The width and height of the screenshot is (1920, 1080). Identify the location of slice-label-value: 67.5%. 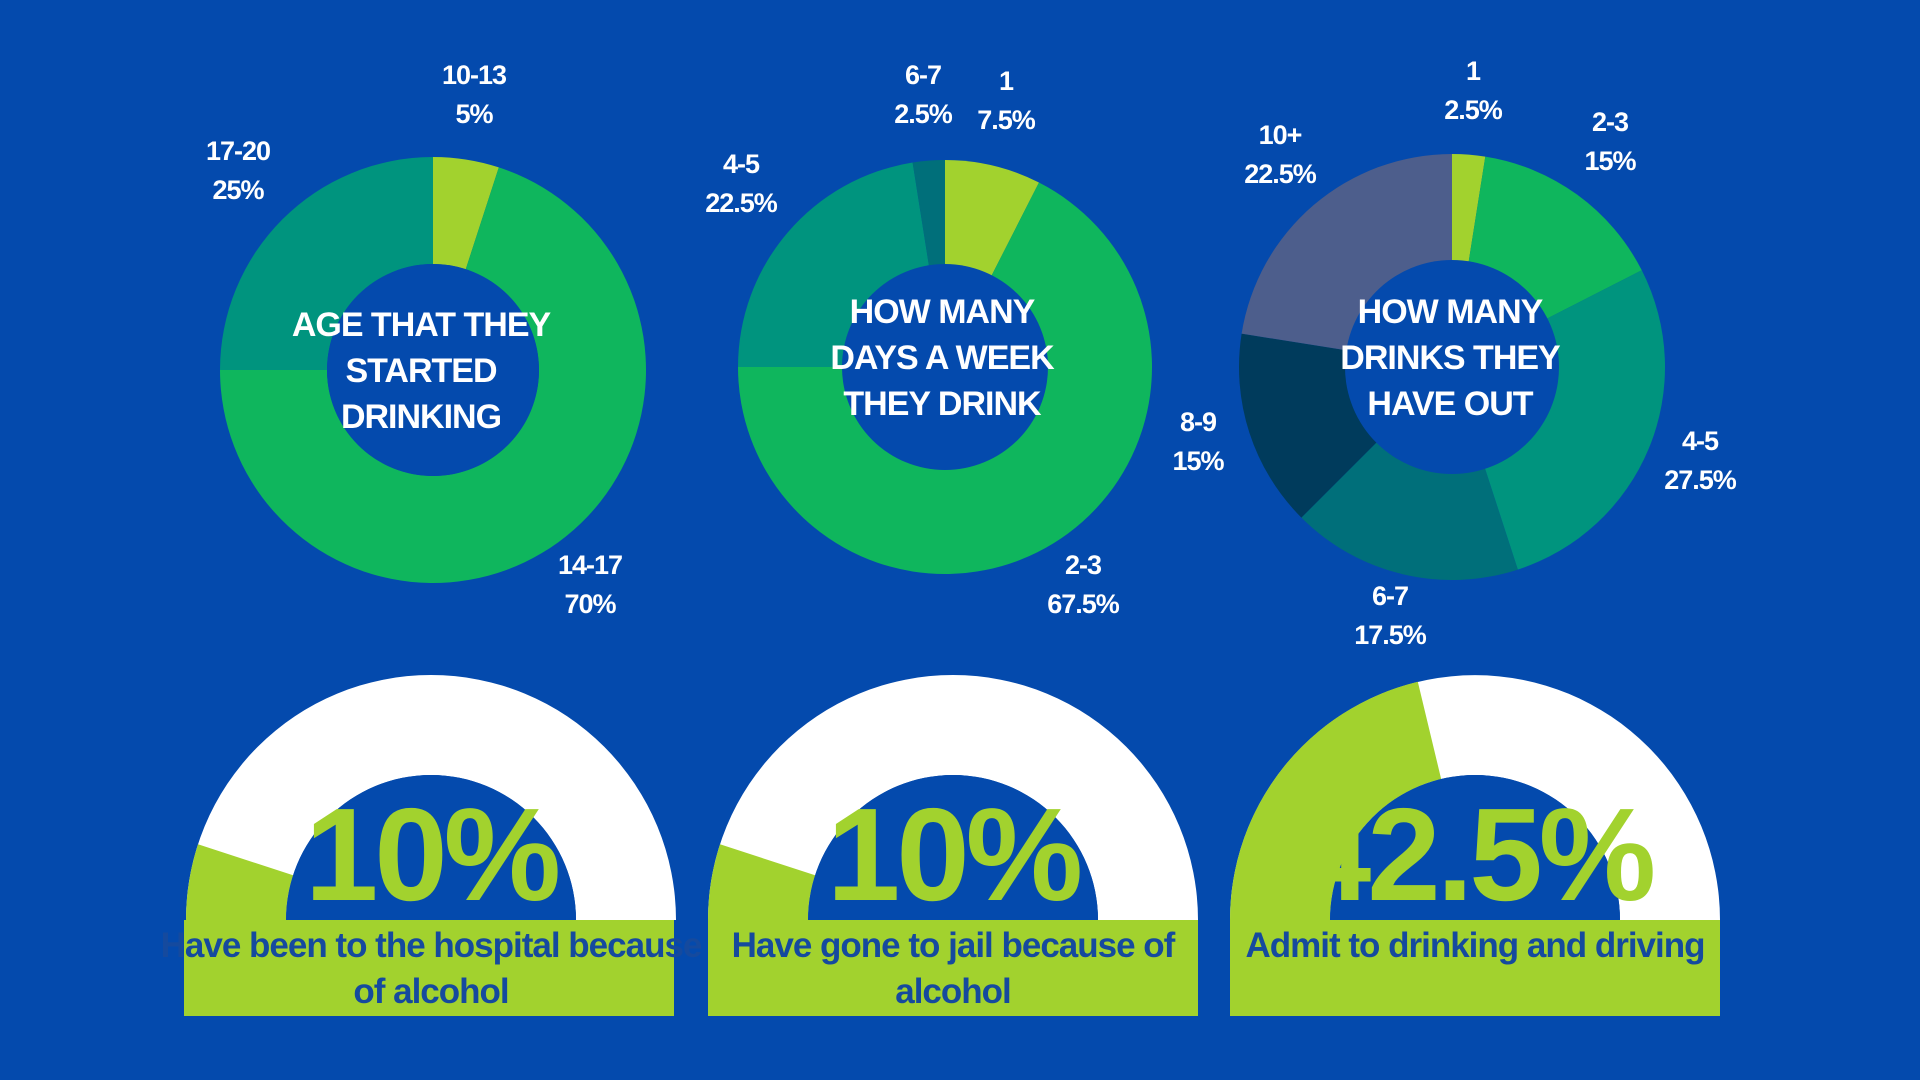
(1083, 604).